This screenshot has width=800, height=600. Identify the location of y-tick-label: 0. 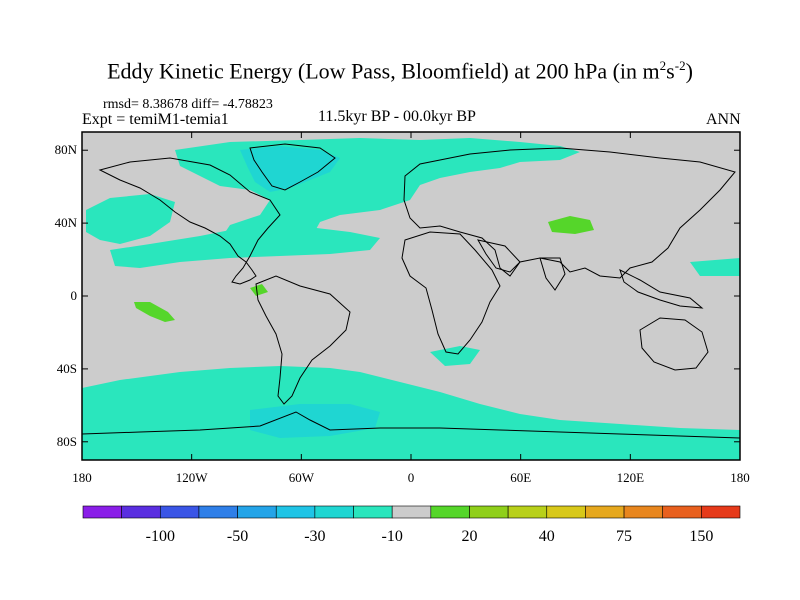
(74, 295).